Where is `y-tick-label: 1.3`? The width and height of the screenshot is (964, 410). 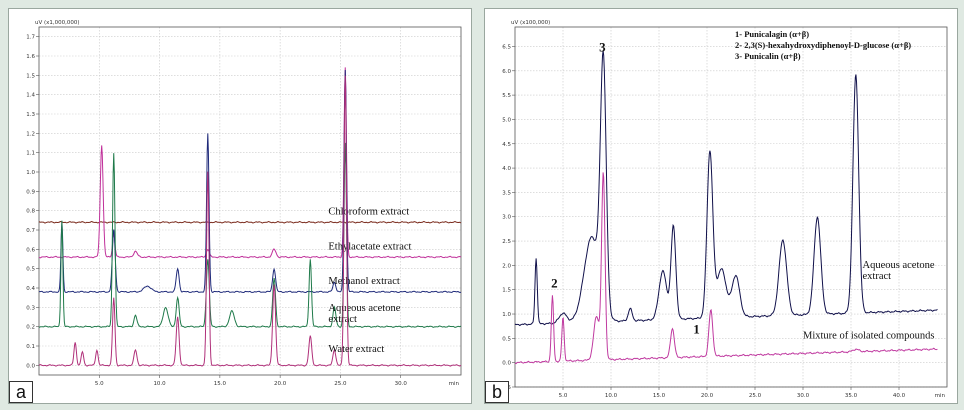
y-tick-label: 1.3 is located at coordinates (30, 115).